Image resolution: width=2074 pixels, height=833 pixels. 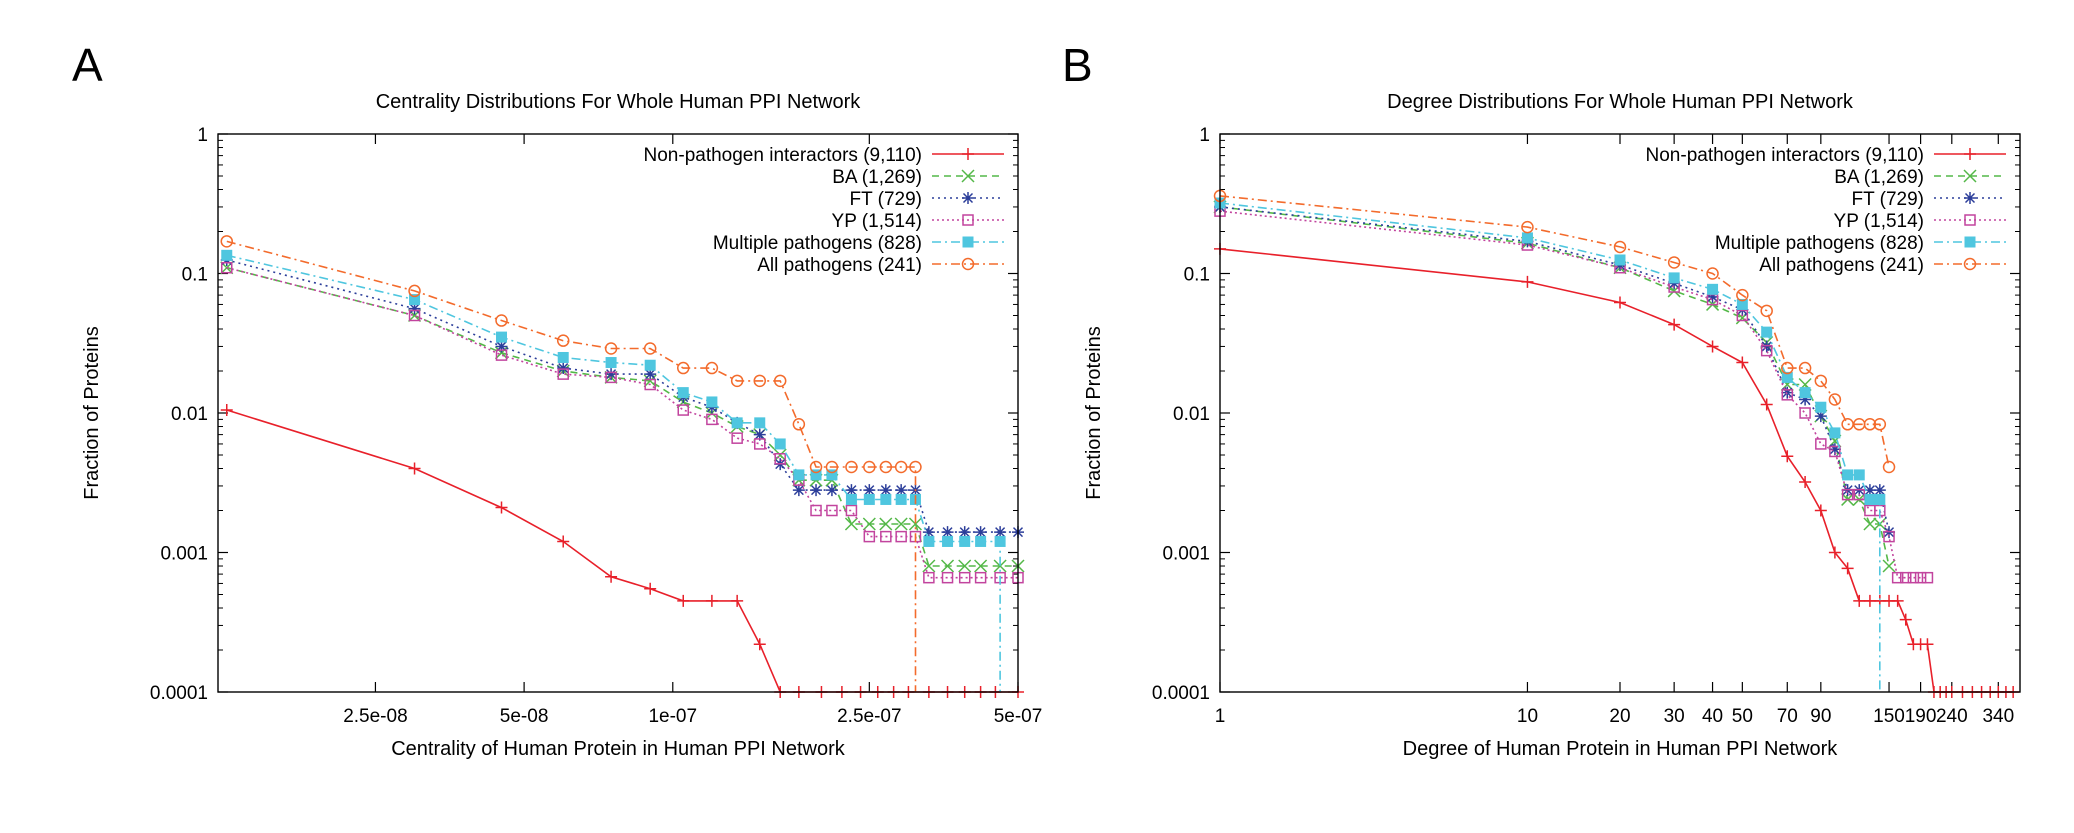 What do you see at coordinates (1077, 65) in the screenshot?
I see `panel-letter-b: B` at bounding box center [1077, 65].